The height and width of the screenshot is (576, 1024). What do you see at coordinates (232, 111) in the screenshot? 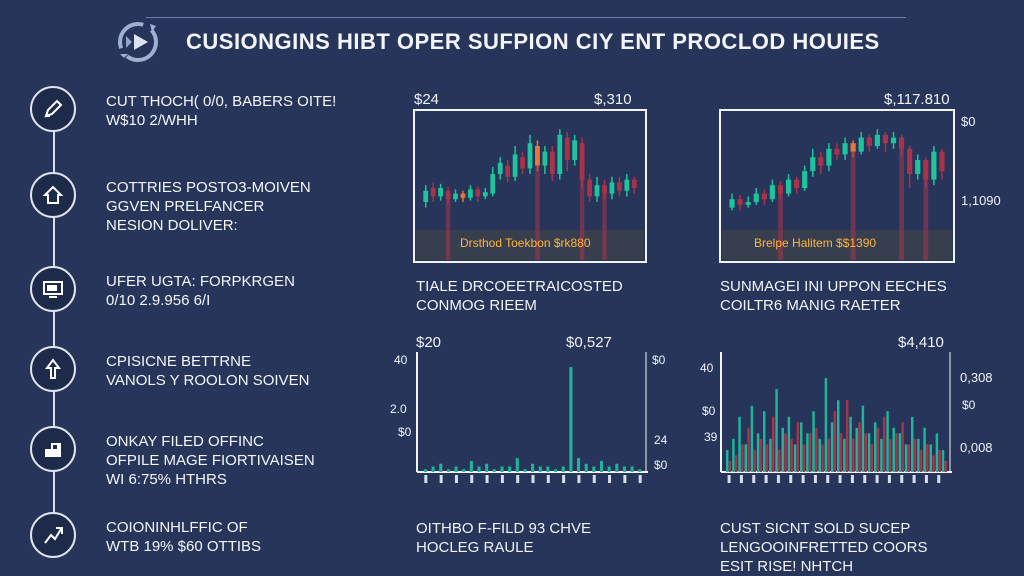
I see `sidebar-item-text: CUT THOCH( 0/0, BABERS OITE! W$10 2/WHH` at bounding box center [232, 111].